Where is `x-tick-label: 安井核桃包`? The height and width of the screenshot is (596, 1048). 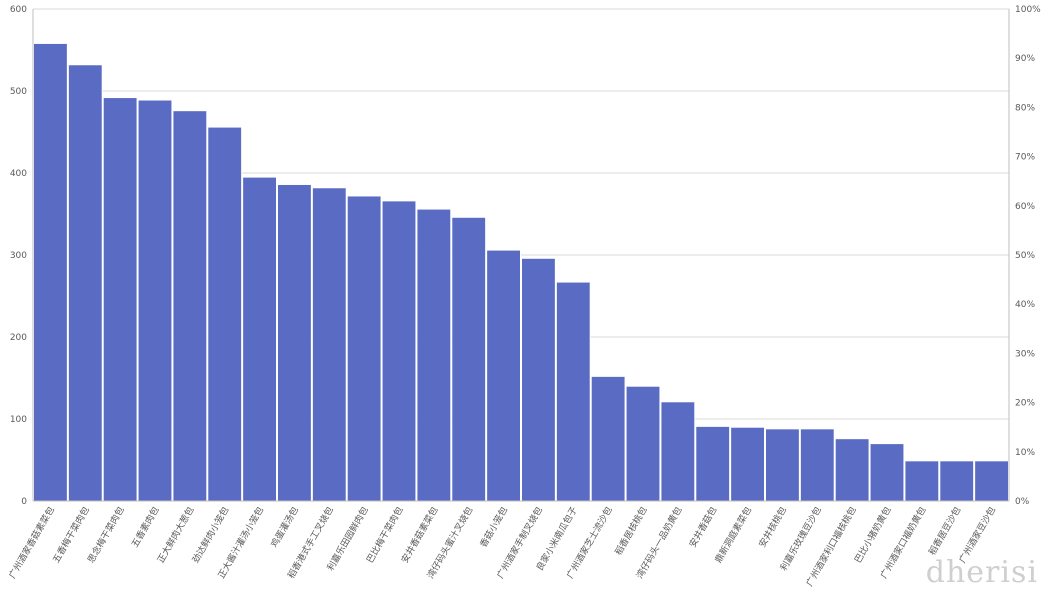 x-tick-label: 安井核桃包 is located at coordinates (772, 527).